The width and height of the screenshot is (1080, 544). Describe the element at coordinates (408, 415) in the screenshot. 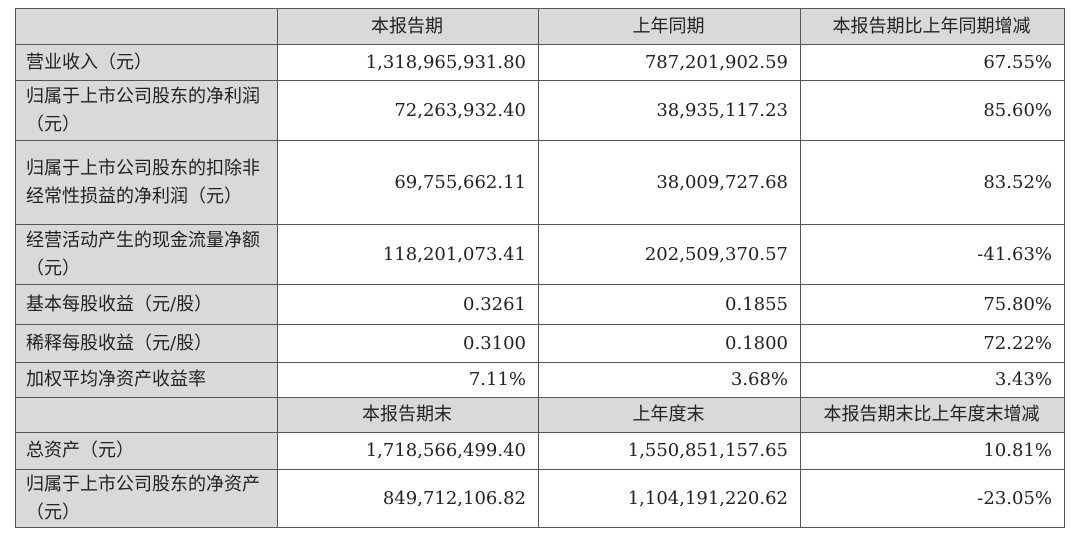

I see `column-header: 本报告期末` at that location.